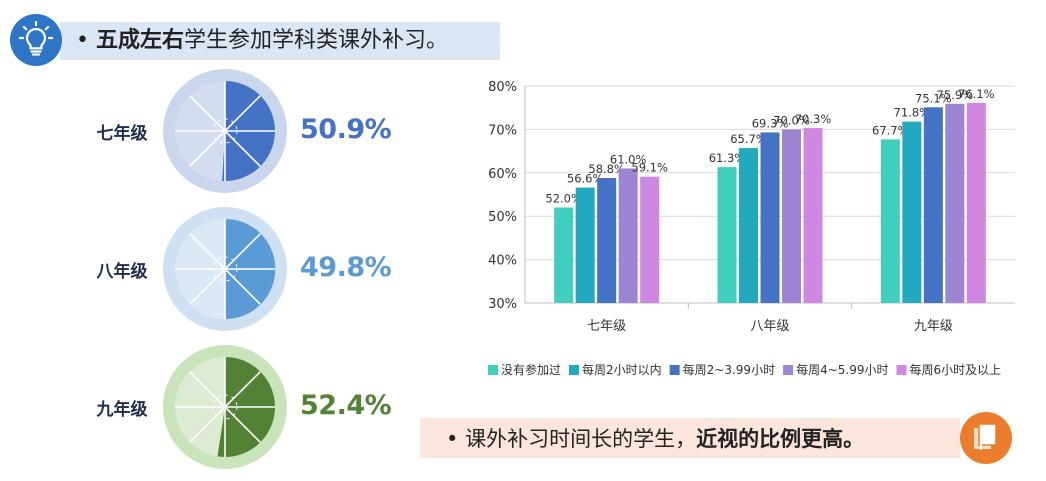 Image resolution: width=1046 pixels, height=481 pixels. I want to click on conclusion-bold: 近视的比例更高。, so click(780, 439).